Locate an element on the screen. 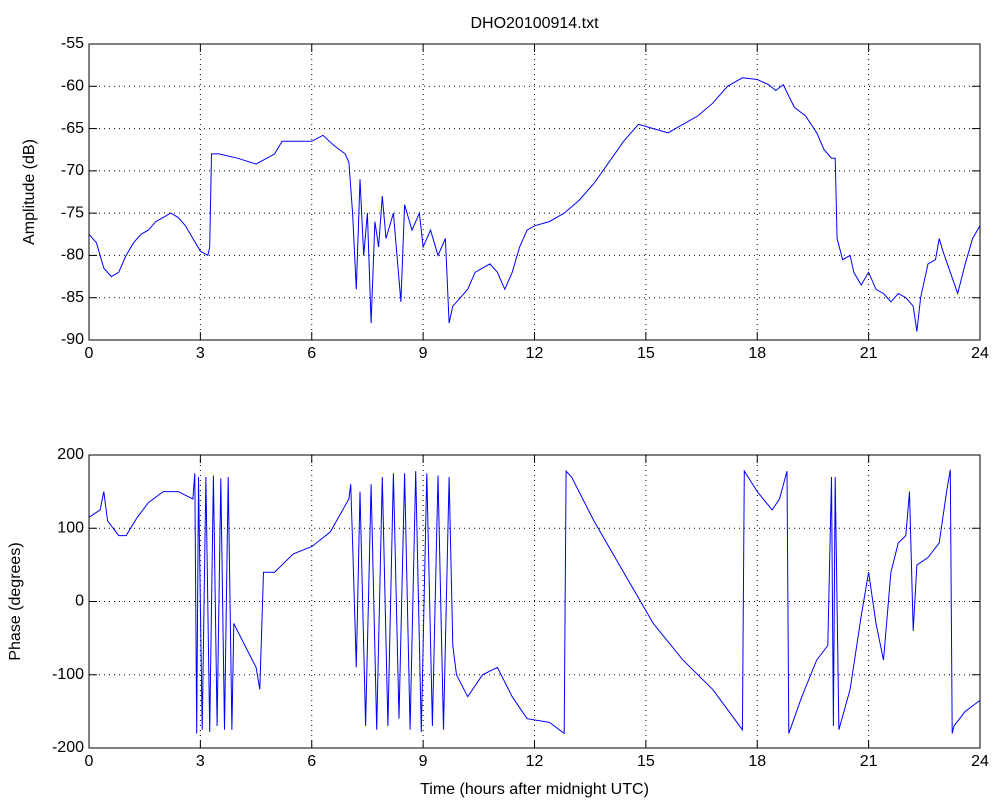  y-tick-label: -75 is located at coordinates (72, 212).